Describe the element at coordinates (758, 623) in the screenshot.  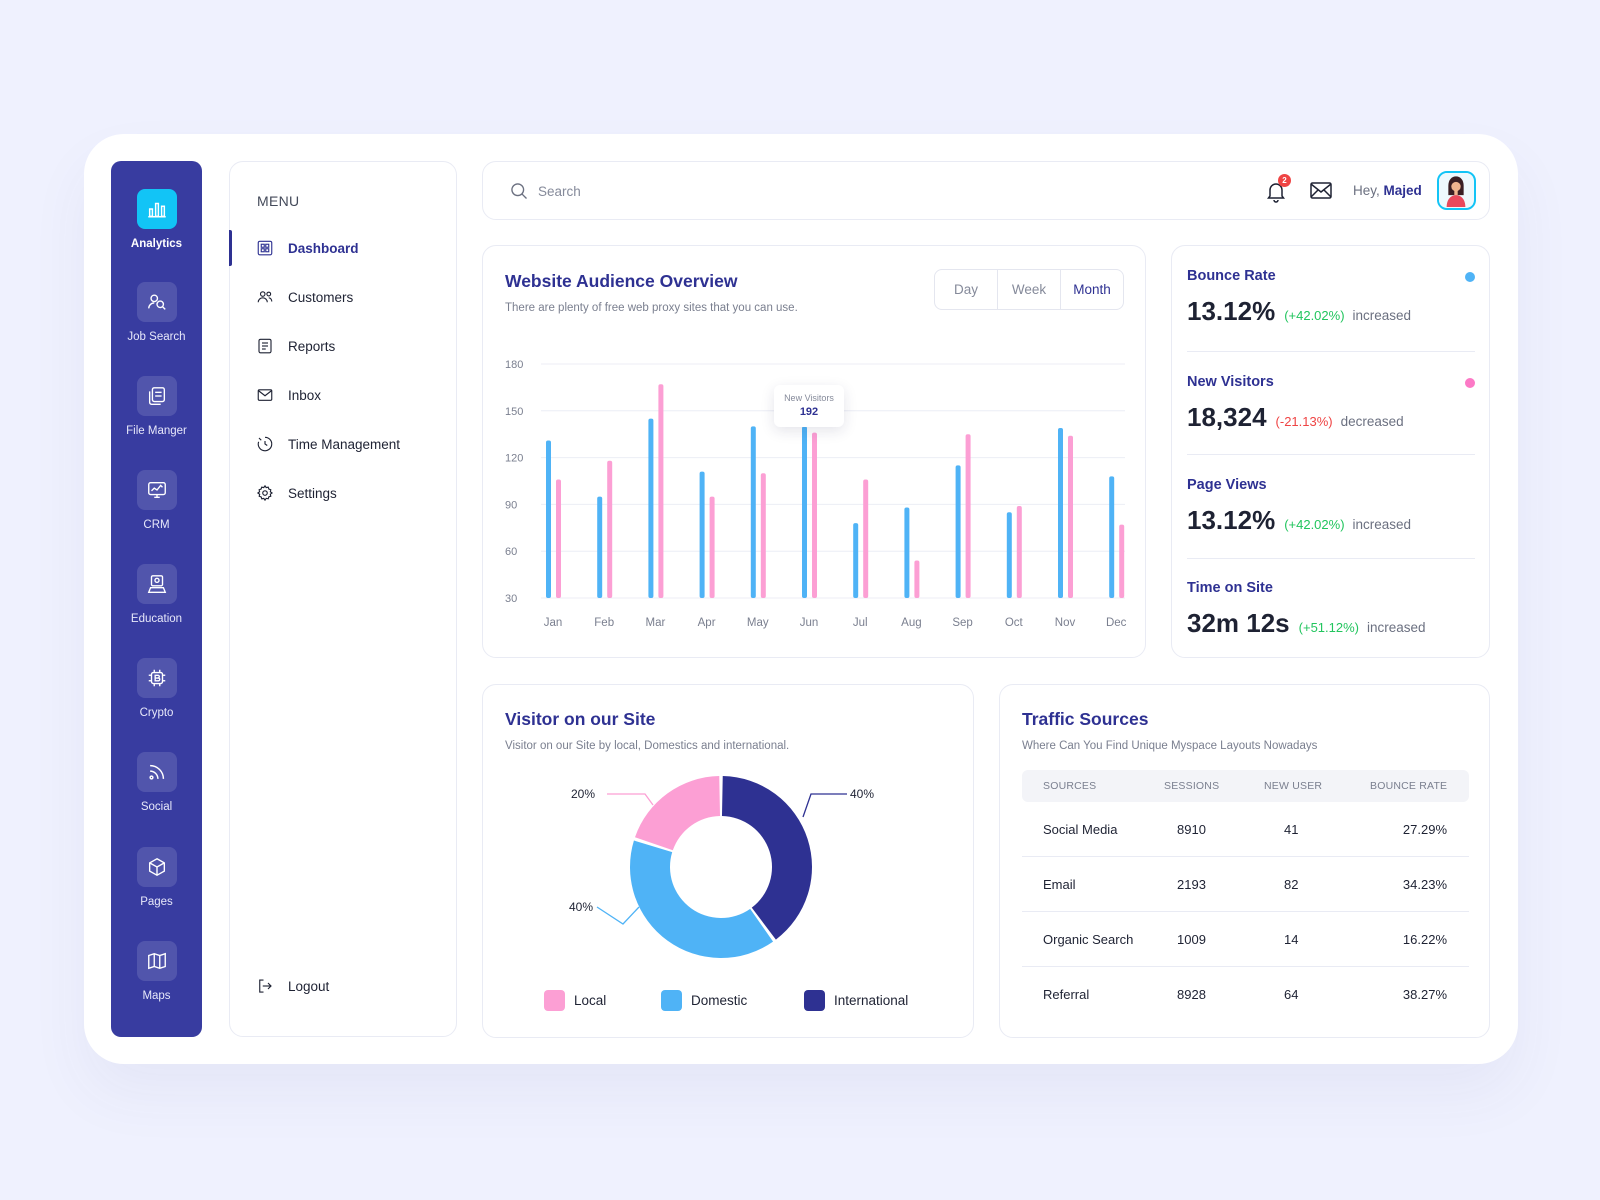
I see `x-tick-label: May` at that location.